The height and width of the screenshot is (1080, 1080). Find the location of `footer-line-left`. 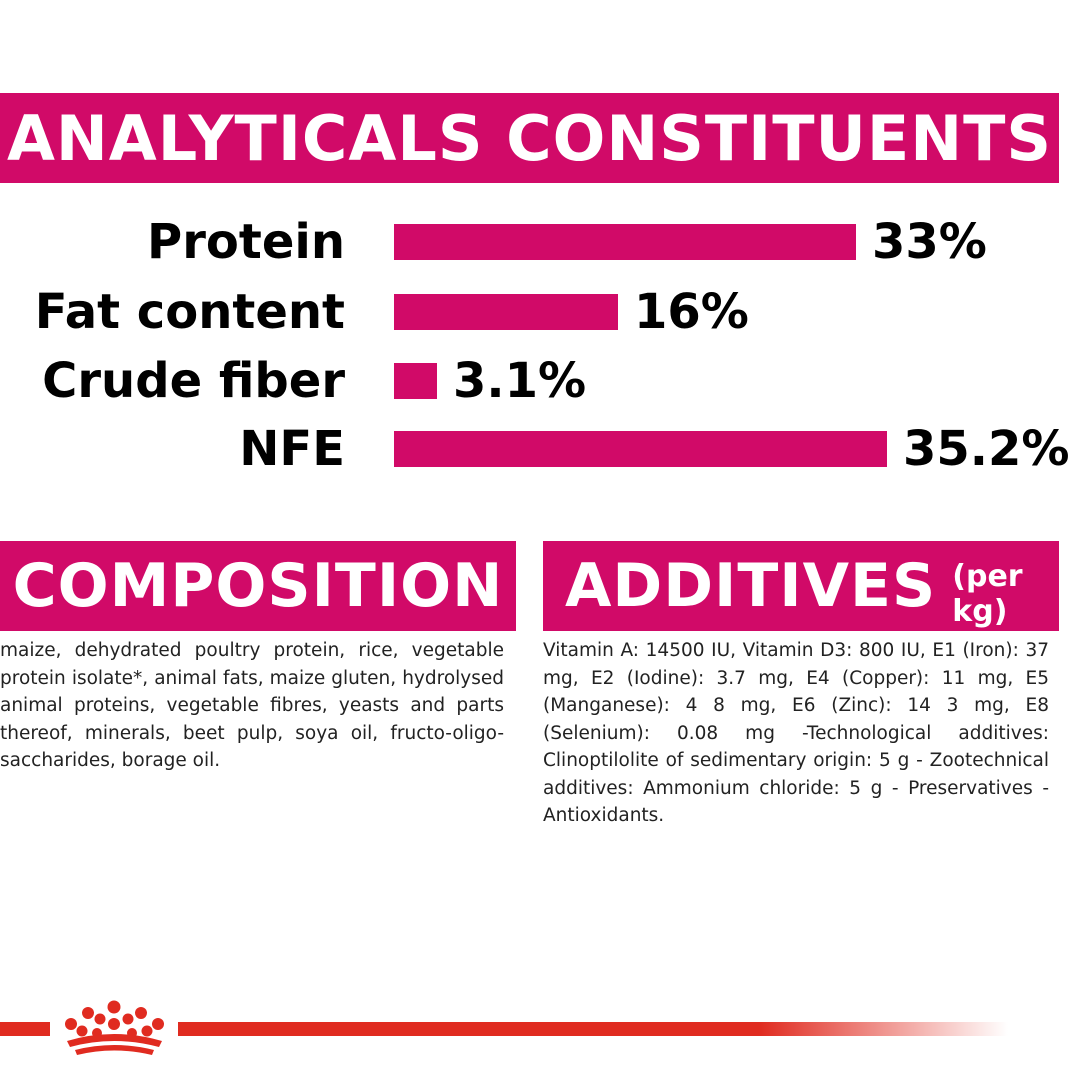

footer-line-left is located at coordinates (25, 1029).